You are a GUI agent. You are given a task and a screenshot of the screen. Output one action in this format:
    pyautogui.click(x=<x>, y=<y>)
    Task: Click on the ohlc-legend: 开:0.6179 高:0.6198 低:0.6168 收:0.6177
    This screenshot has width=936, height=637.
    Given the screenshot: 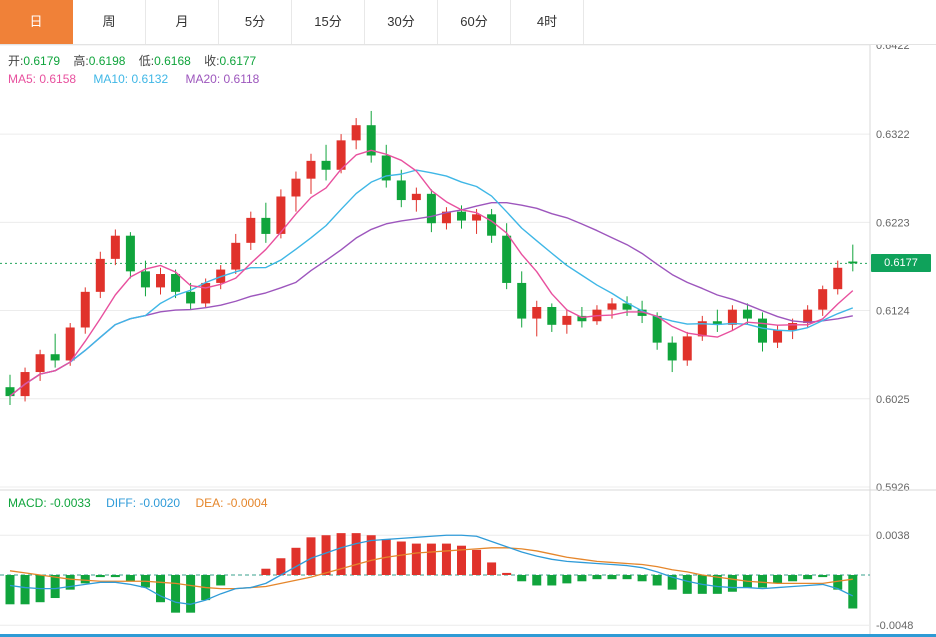 What is the action you would take?
    pyautogui.click(x=137, y=60)
    